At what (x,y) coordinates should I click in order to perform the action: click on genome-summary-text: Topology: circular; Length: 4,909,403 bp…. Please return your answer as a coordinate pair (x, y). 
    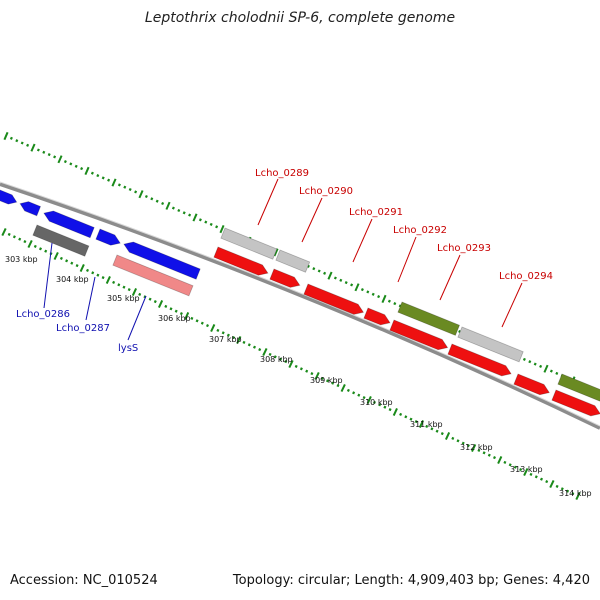
    Looking at the image, I should click on (411, 580).